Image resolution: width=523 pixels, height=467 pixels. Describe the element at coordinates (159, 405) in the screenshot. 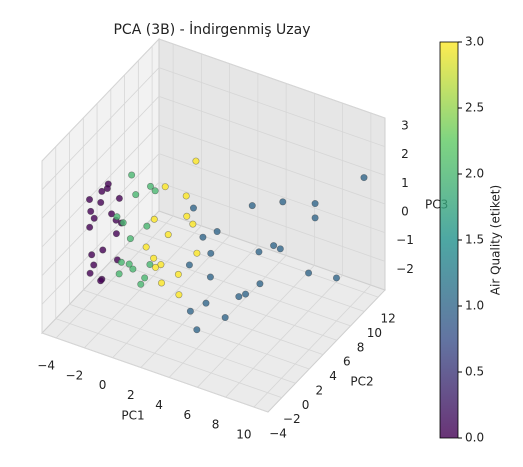

I see `x-tick-label: 4` at that location.